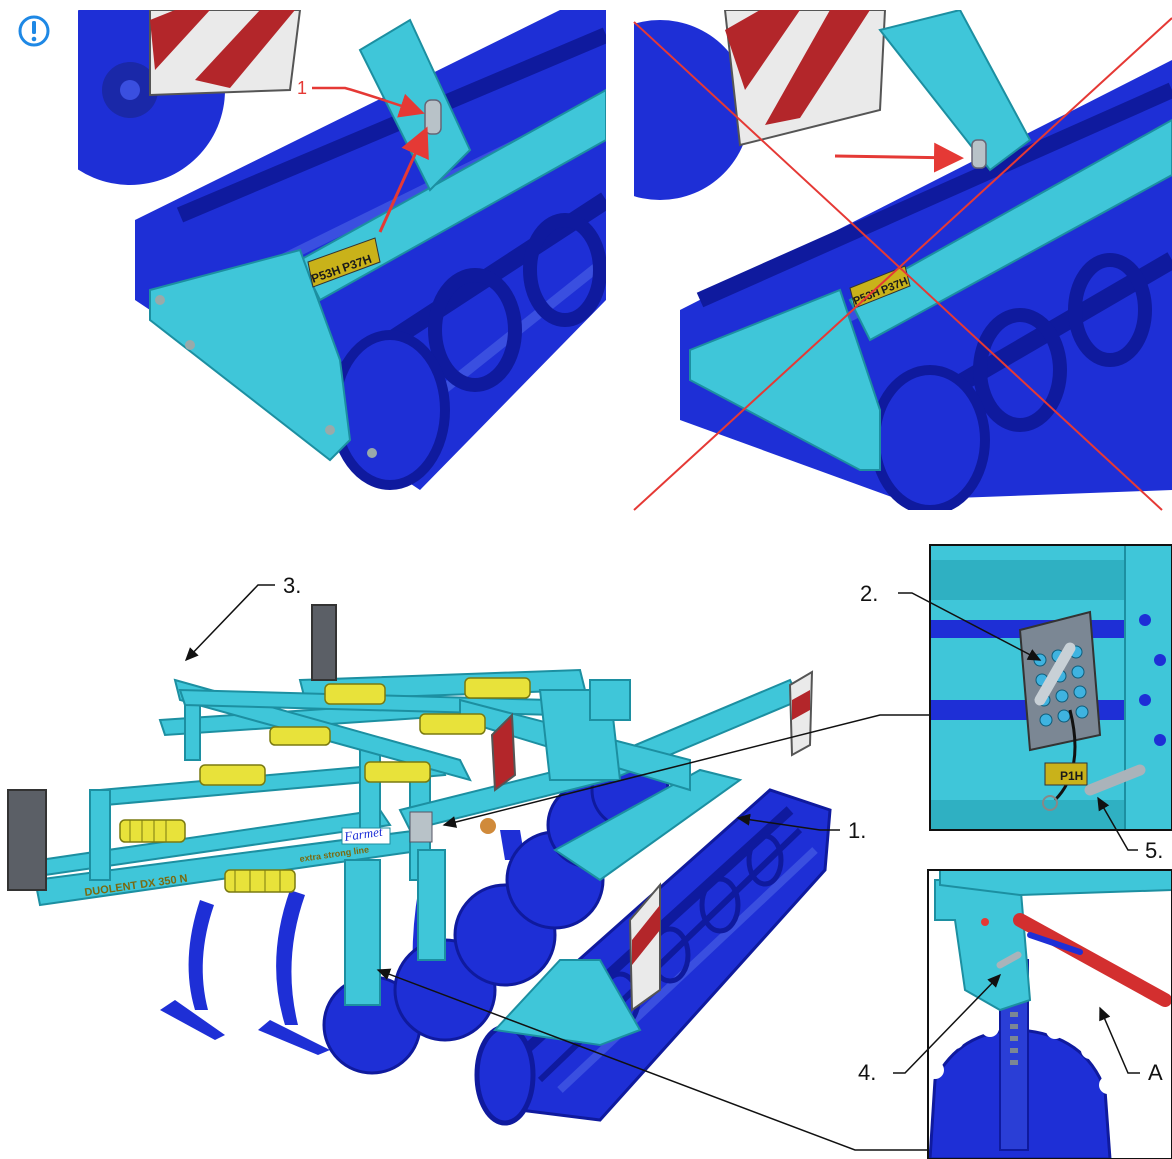 The image size is (1172, 1159). Describe the element at coordinates (899, 157) in the screenshot. I see `red-arrow-tr` at that location.